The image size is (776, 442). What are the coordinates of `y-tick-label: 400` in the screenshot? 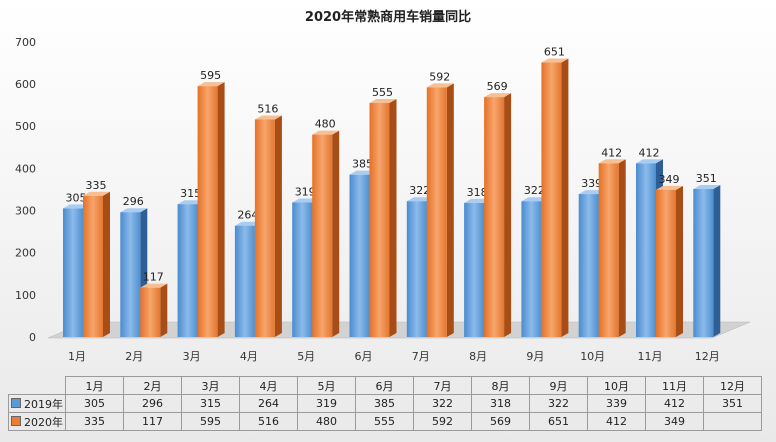 It's located at (25, 168).